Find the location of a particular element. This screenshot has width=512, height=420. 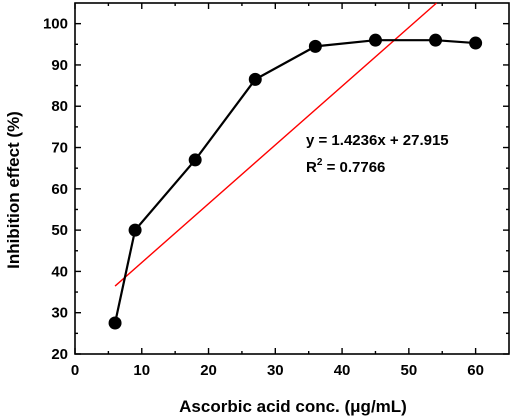

x-tick-label: 10 is located at coordinates (141, 370).